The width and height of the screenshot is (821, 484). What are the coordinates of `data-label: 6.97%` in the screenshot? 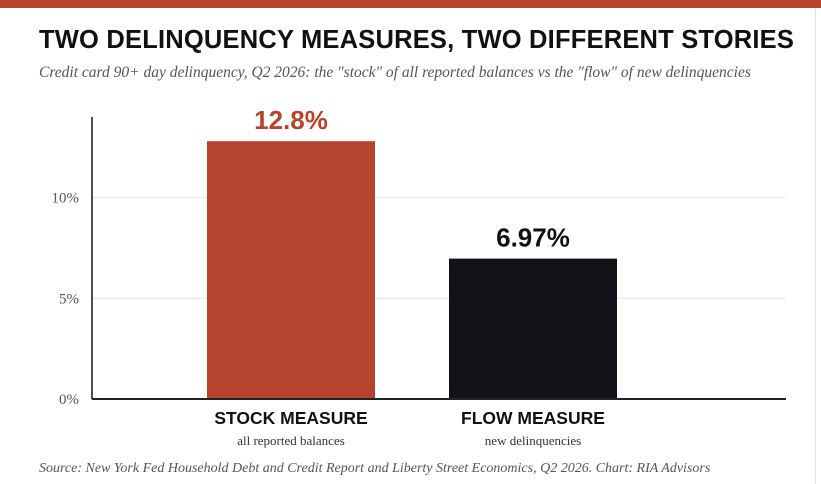 It's located at (533, 238).